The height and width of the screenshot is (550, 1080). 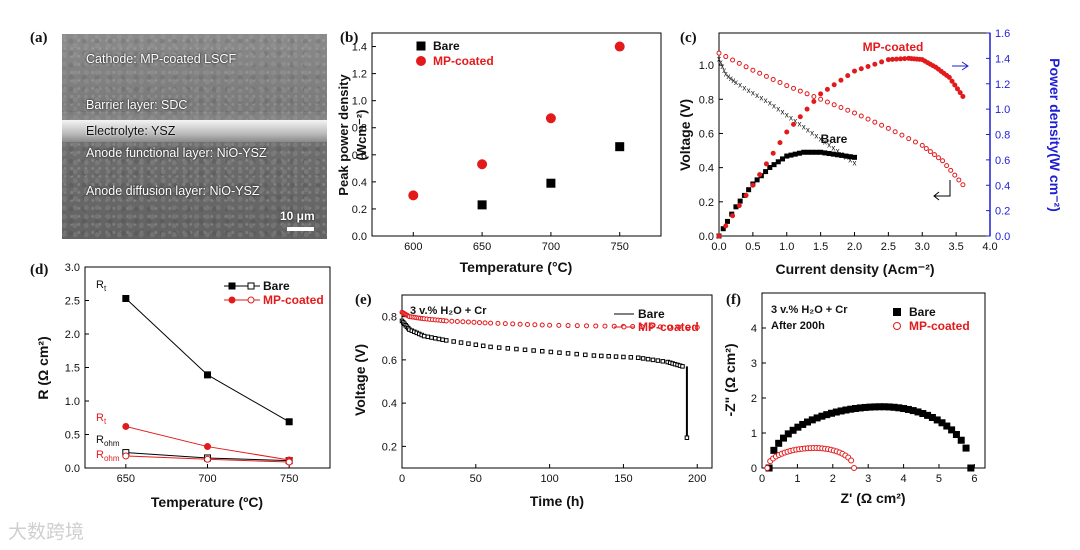 I want to click on panel-label-f: (f), so click(x=733, y=300).